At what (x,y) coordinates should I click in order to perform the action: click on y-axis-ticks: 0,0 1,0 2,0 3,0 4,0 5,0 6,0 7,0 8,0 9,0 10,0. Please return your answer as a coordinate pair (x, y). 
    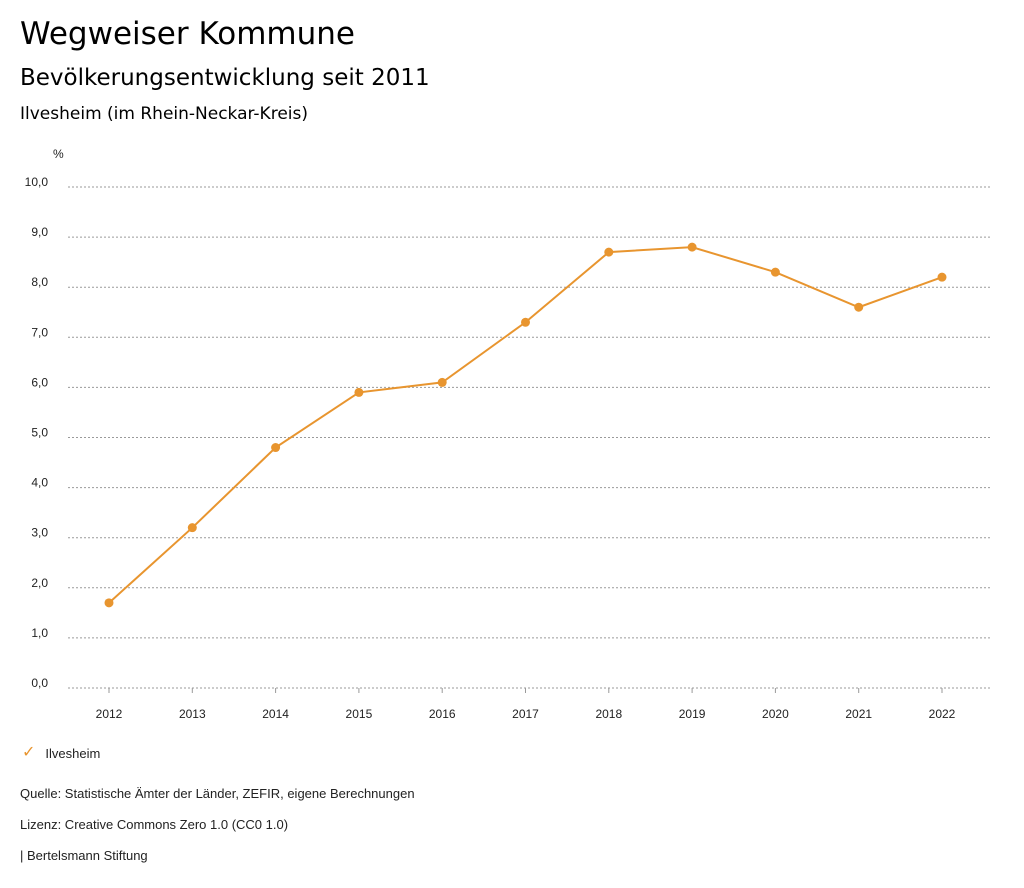
    Looking at the image, I should click on (37, 432).